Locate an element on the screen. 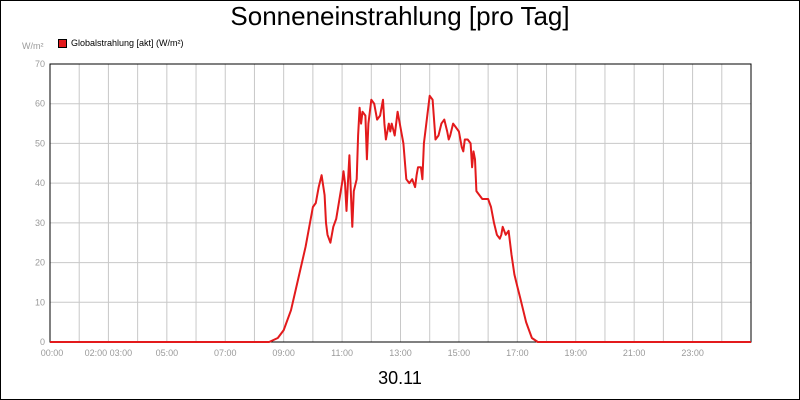  x-tick-label: 11:00 is located at coordinates (342, 353).